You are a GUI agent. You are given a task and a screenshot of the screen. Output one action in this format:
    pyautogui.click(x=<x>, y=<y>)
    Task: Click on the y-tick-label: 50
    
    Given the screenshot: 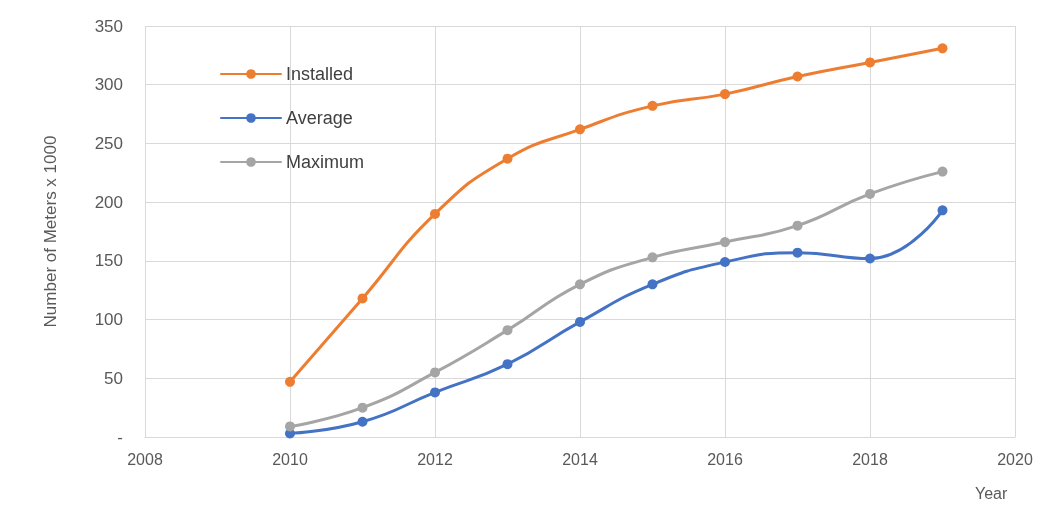 What is the action you would take?
    pyautogui.click(x=113, y=378)
    